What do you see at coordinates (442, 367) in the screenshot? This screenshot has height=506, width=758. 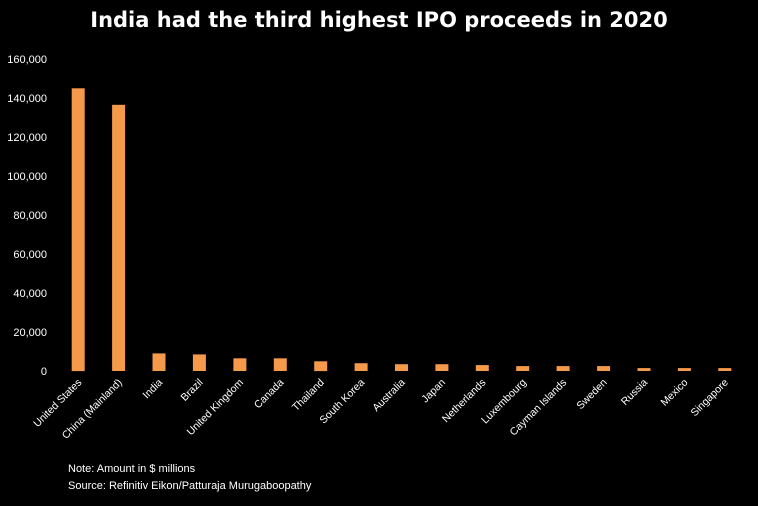 I see `bar-japan` at bounding box center [442, 367].